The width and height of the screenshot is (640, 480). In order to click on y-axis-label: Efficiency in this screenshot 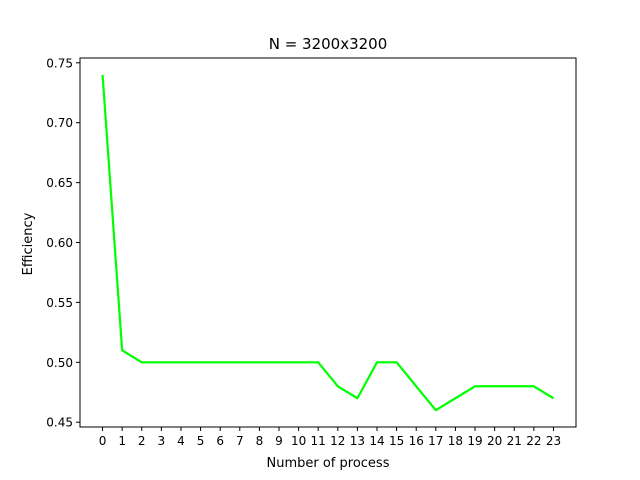, I will do `click(28, 243)`.